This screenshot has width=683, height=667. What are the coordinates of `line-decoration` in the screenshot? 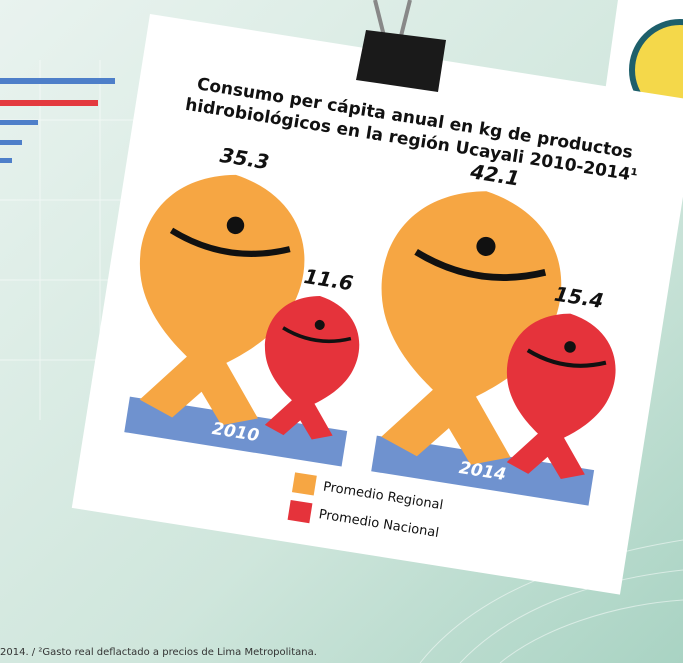 It's located at (57, 120).